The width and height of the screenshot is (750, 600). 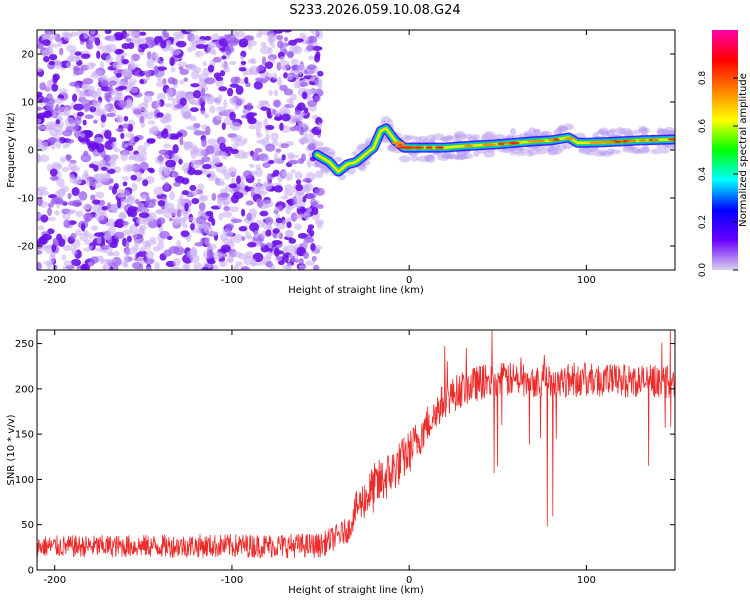 I want to click on snr-y-label: SNR (10 * v/v), so click(x=11, y=449).